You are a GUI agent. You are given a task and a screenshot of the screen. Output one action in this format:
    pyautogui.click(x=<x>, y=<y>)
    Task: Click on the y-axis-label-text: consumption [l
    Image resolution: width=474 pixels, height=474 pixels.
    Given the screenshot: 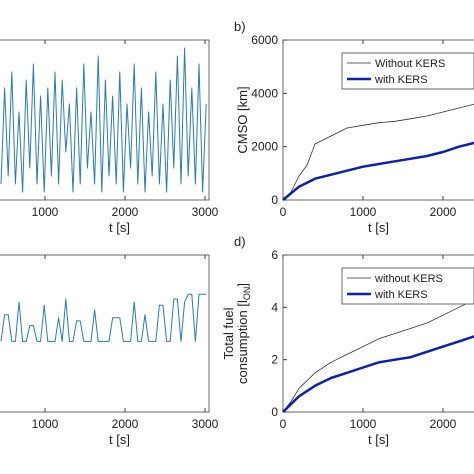 What is the action you would take?
    pyautogui.click(x=242, y=342)
    